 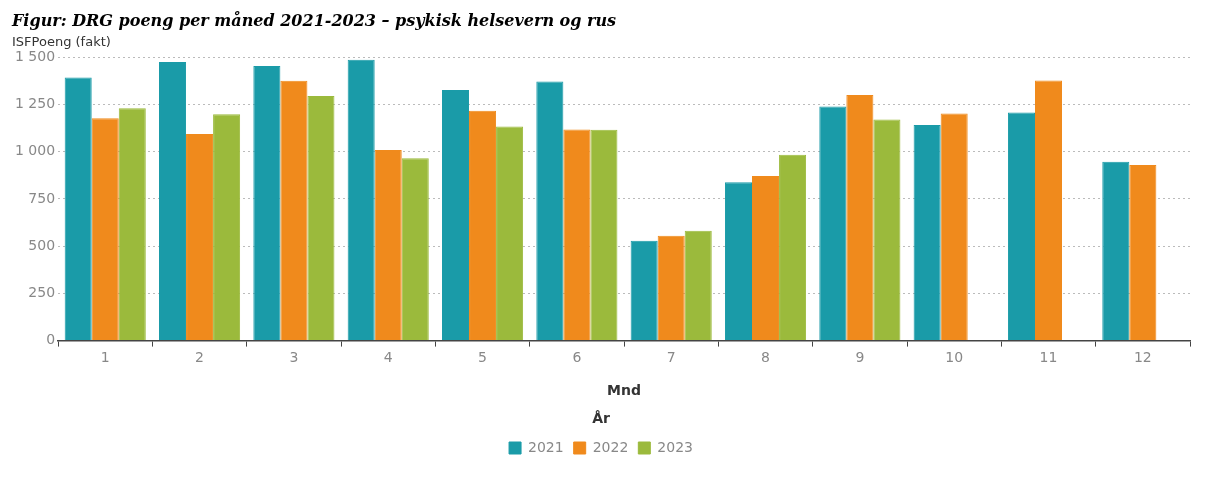 What do you see at coordinates (675, 446) in the screenshot?
I see `legend-label: 2023` at bounding box center [675, 446].